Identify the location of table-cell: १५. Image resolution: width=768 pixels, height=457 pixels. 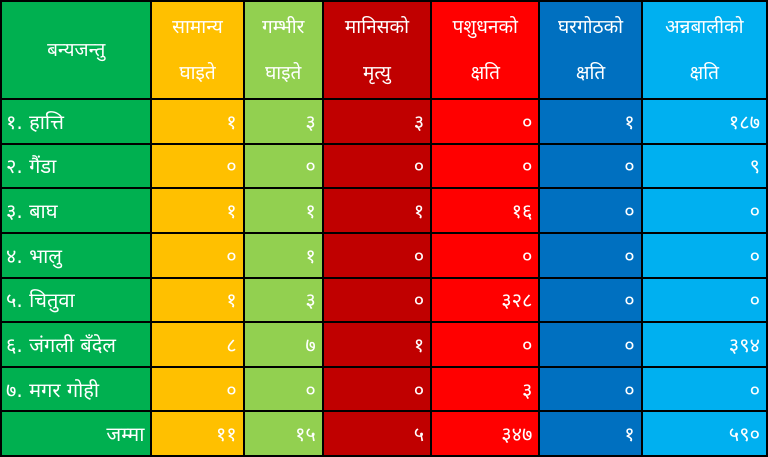
(283, 433).